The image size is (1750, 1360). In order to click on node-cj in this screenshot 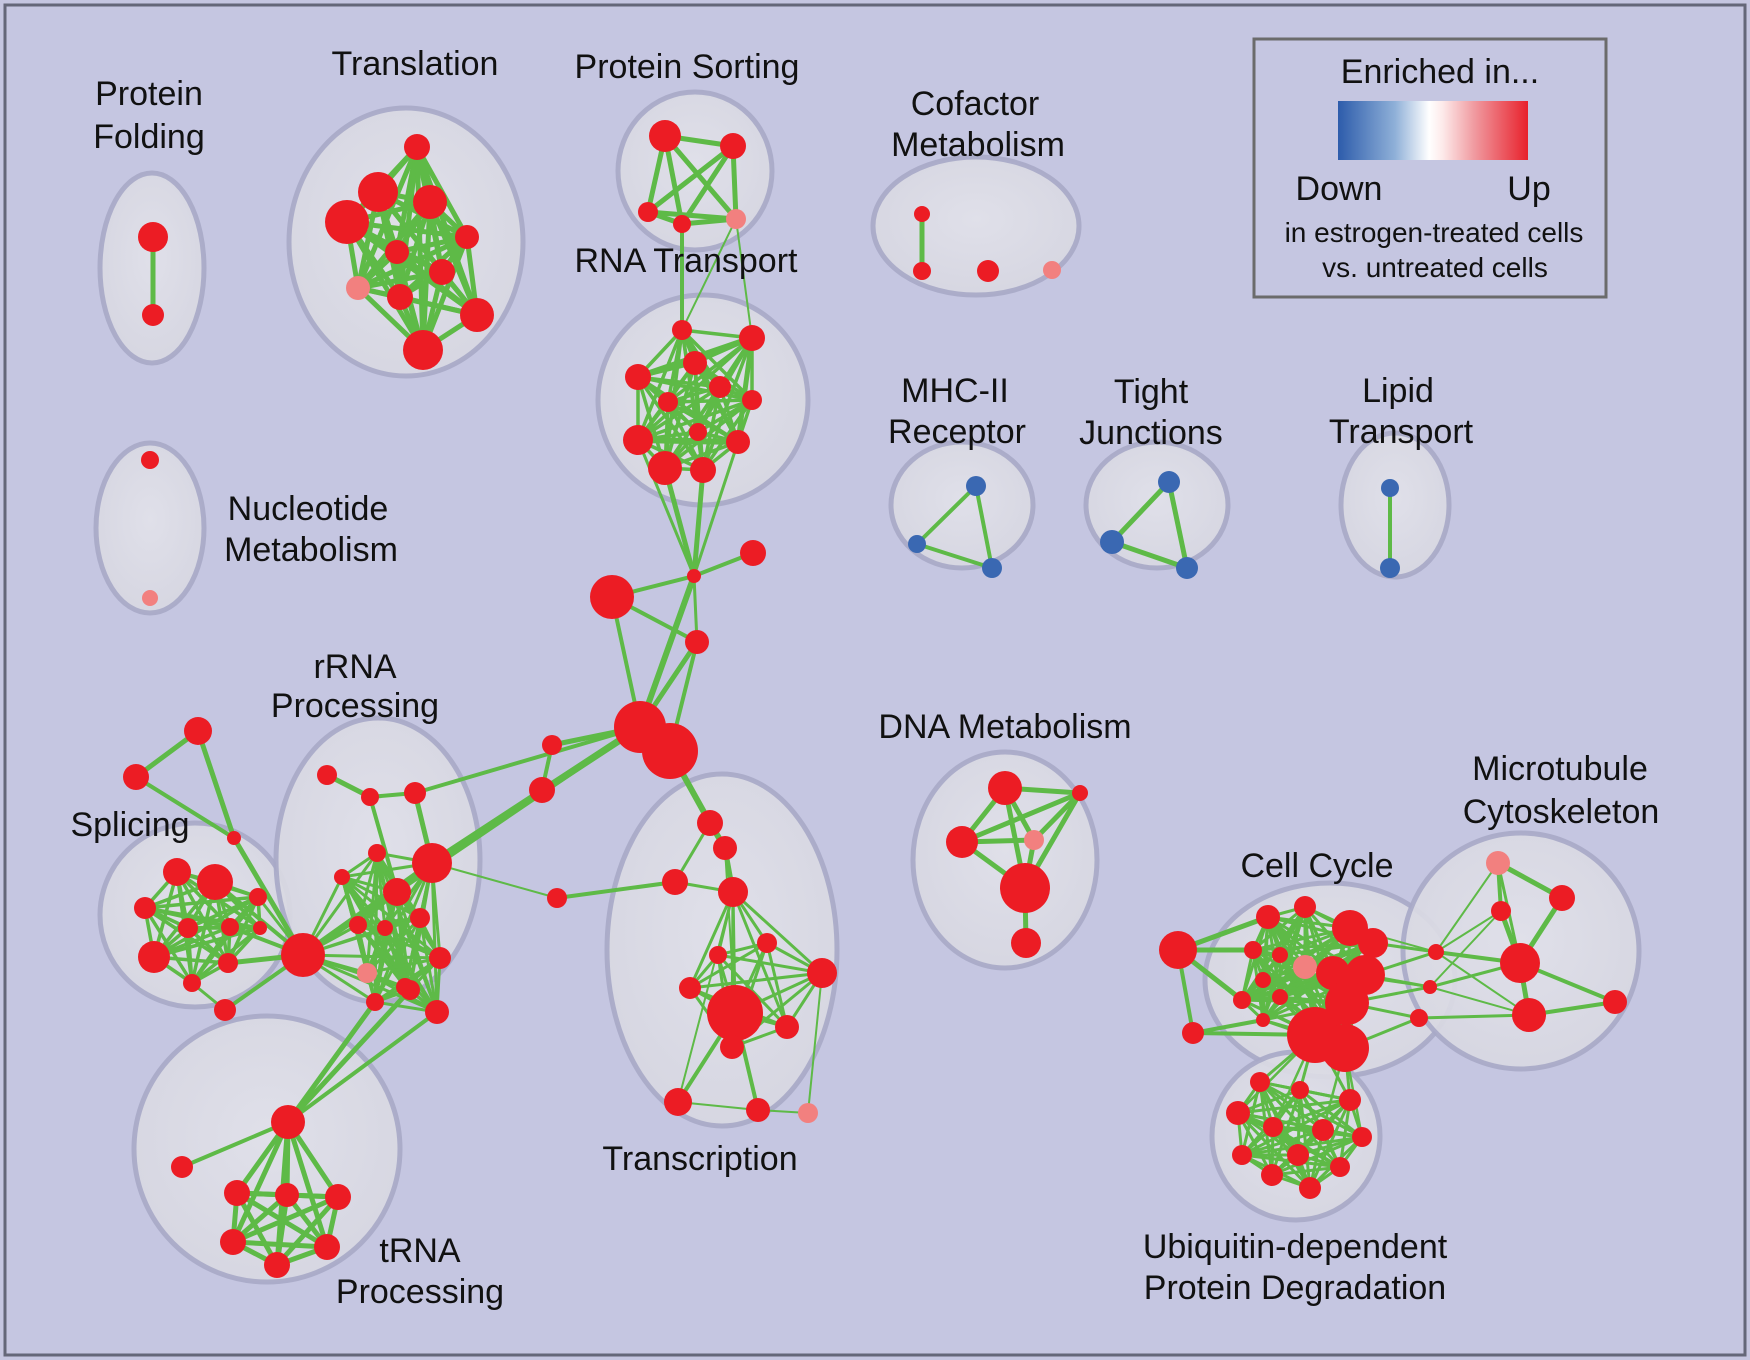, I will do `click(694, 576)`.